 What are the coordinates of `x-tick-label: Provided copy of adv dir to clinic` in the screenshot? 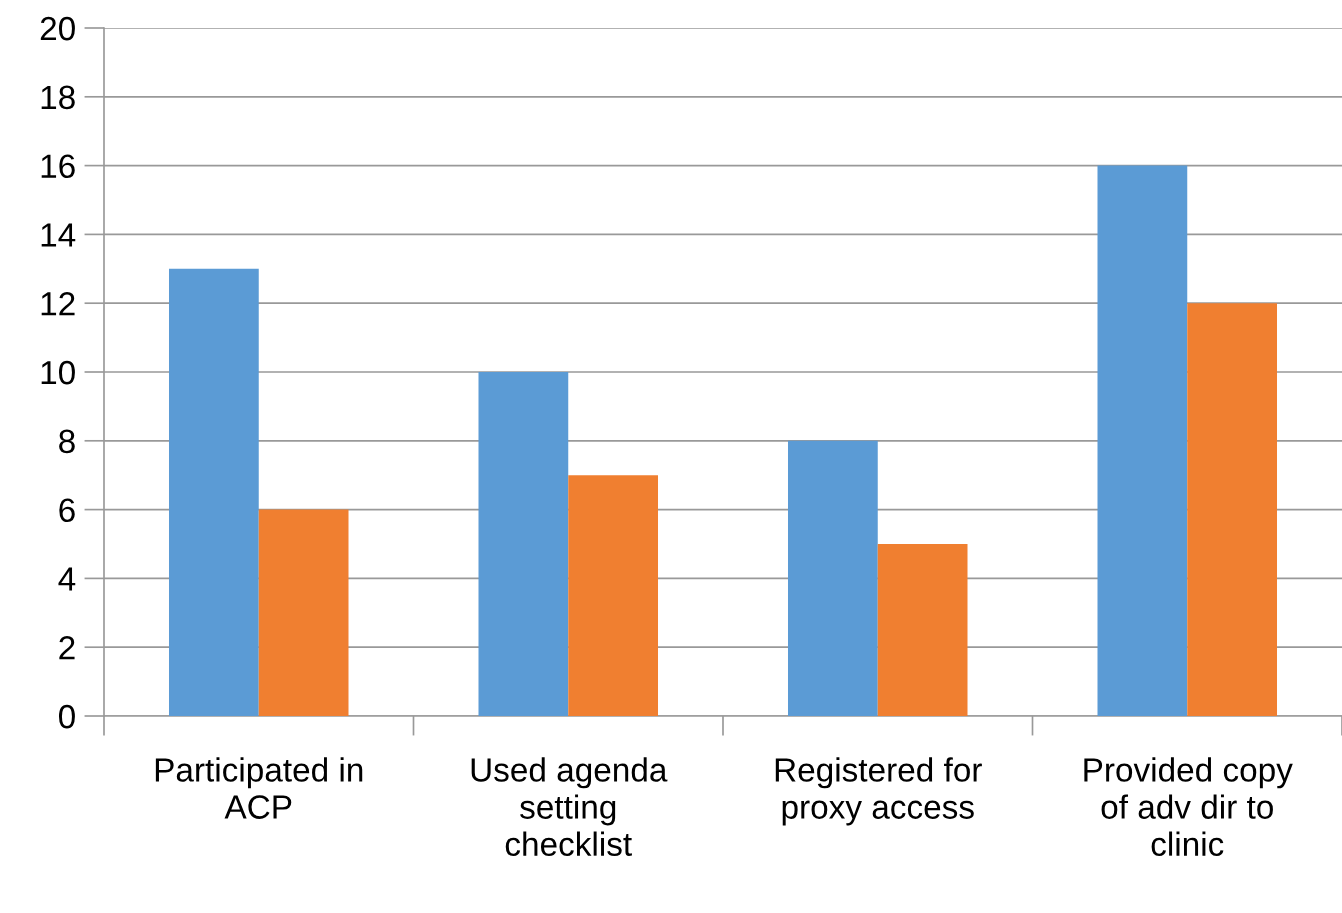 It's located at (1188, 806).